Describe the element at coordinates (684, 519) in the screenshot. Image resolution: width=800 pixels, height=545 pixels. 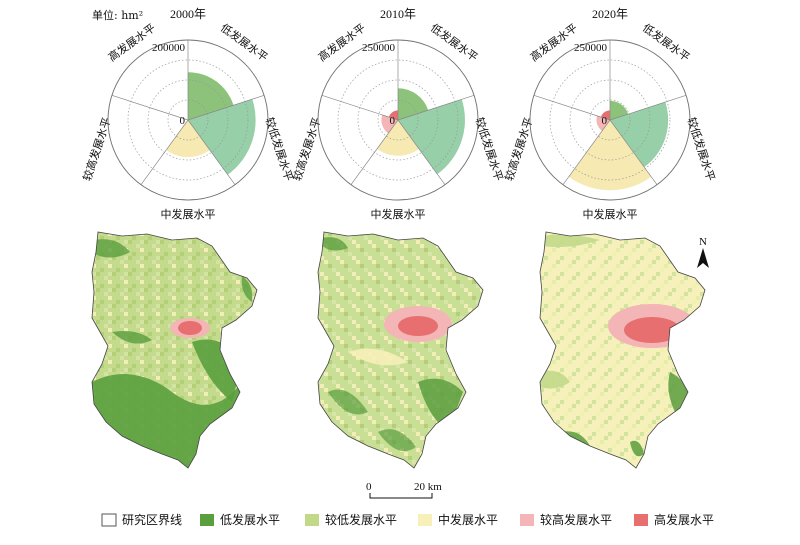
I see `legend-label-high: 高发展水平` at that location.